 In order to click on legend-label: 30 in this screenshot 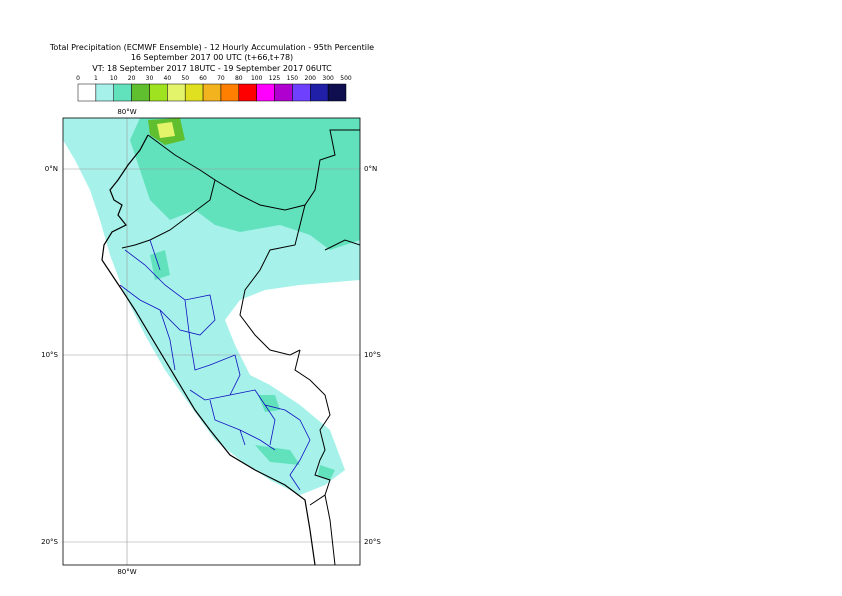, I will do `click(150, 78)`.